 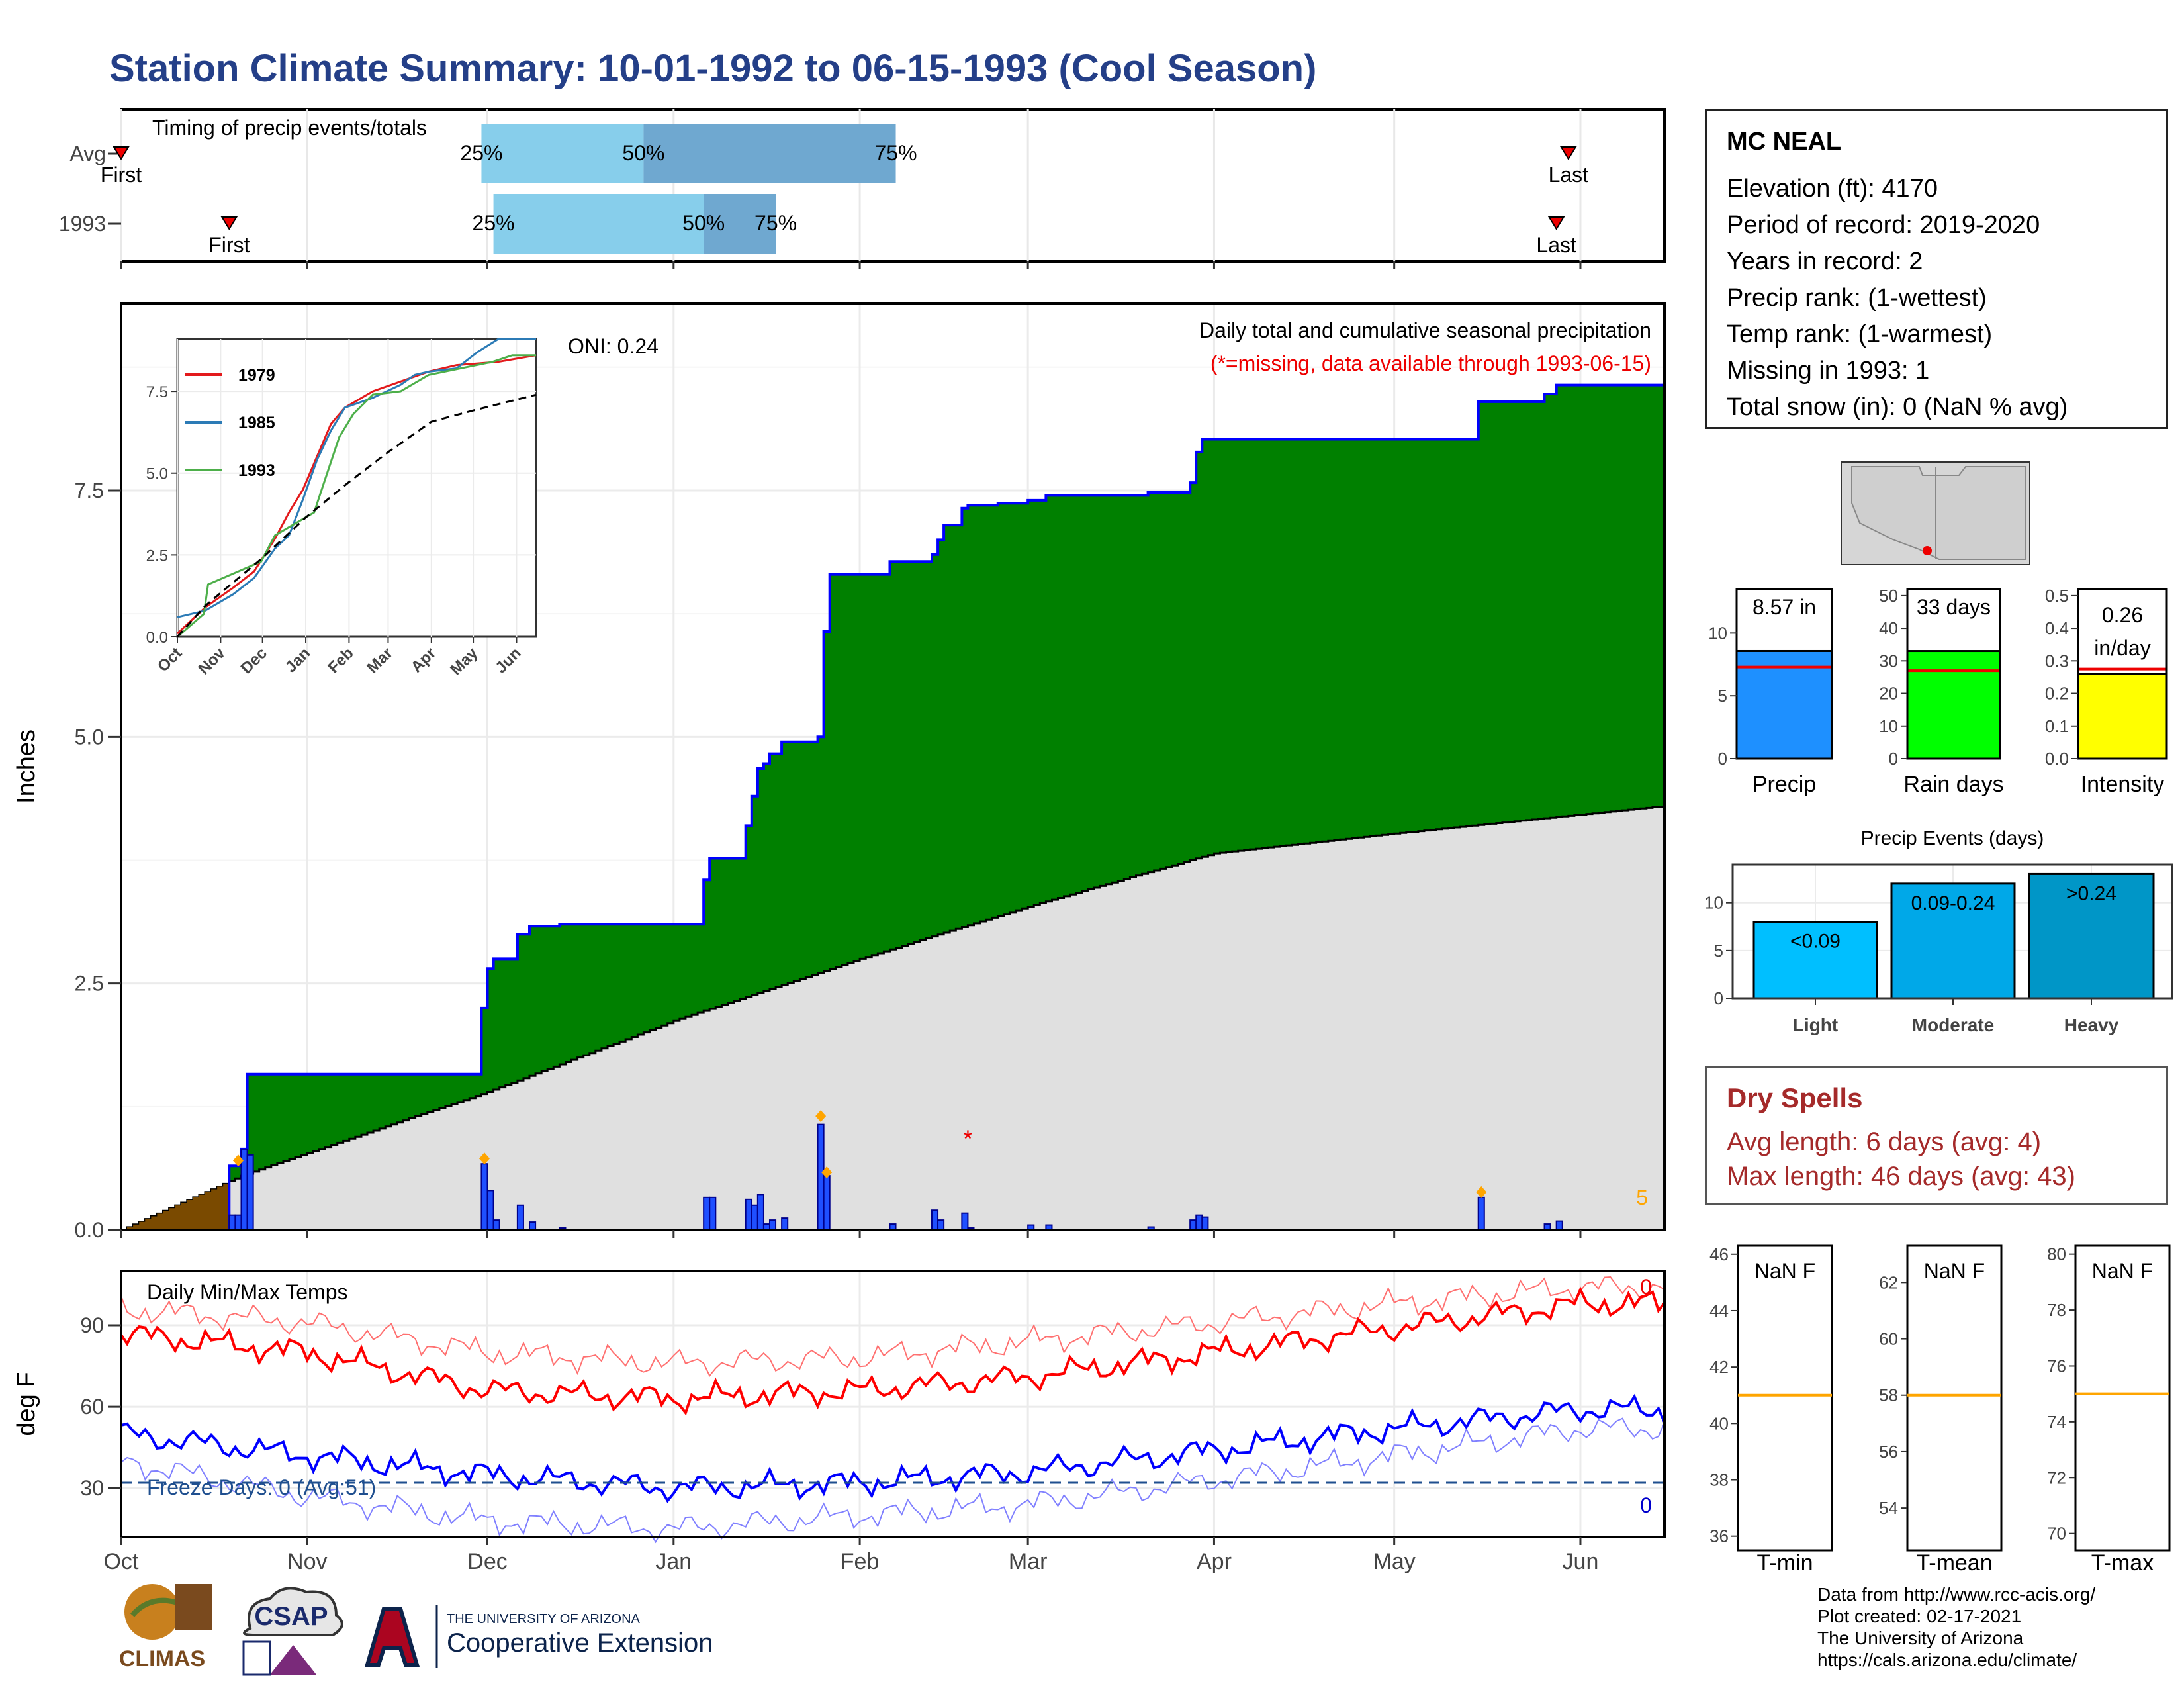 What do you see at coordinates (1028, 1561) in the screenshot?
I see `x-axis-month-label: Mar` at bounding box center [1028, 1561].